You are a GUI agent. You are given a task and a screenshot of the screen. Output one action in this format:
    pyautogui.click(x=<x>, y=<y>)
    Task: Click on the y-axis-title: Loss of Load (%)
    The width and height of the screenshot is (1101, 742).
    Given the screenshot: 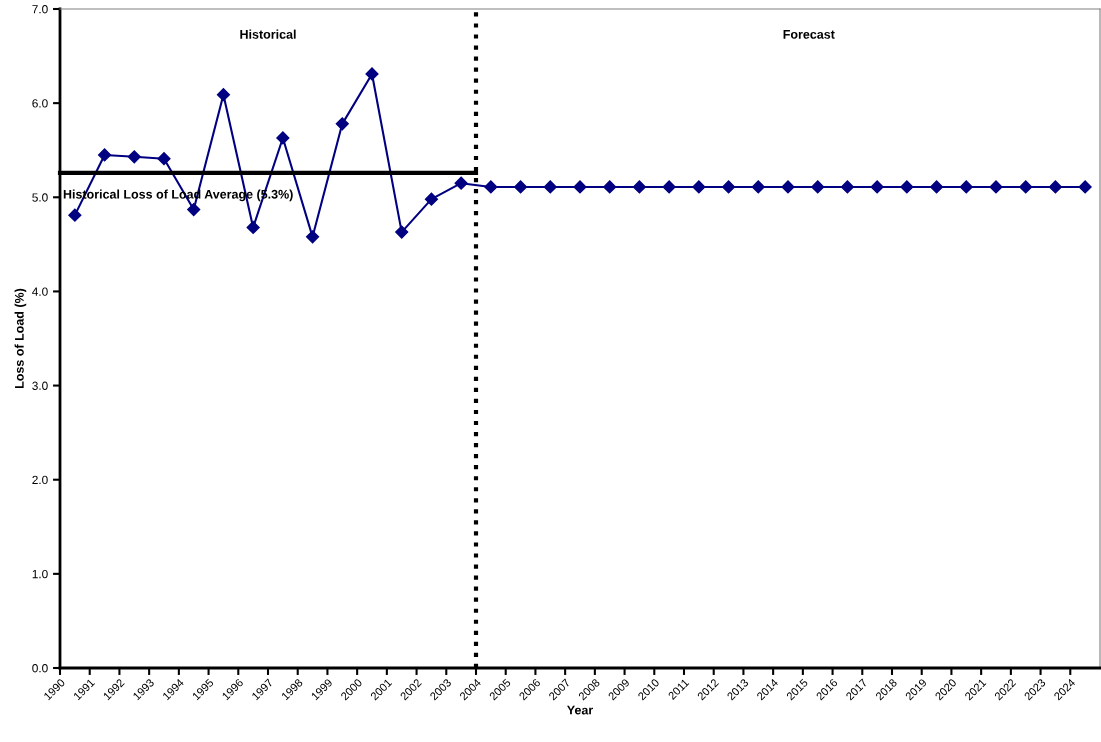 What is the action you would take?
    pyautogui.click(x=20, y=338)
    